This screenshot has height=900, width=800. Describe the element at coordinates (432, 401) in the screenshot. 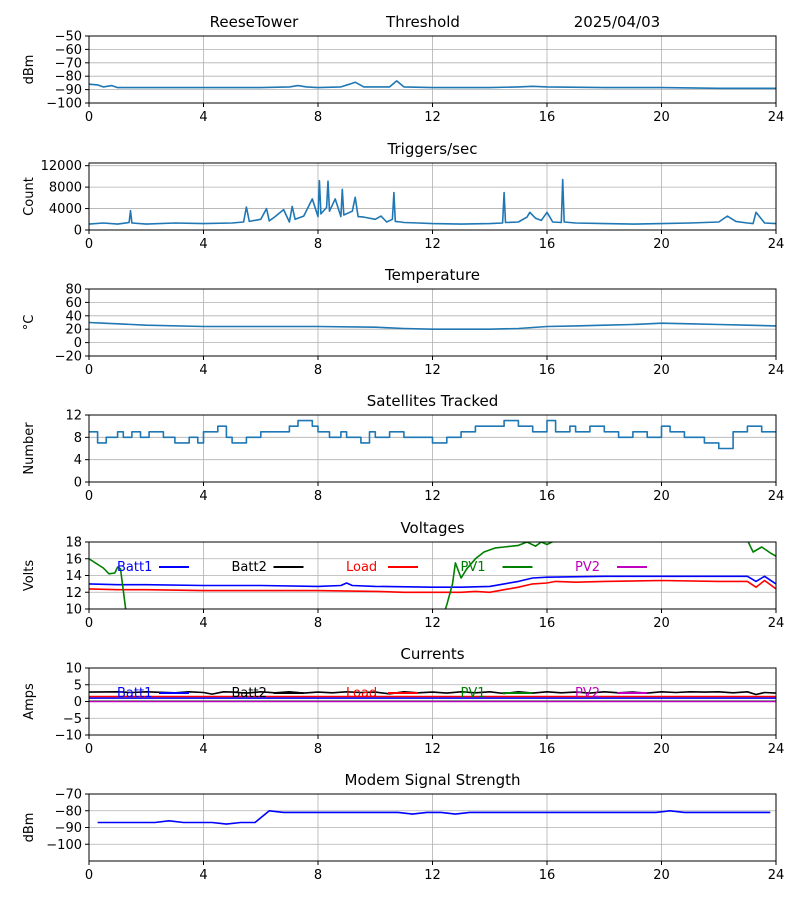

I see `panel-title: Satellites Tracked` at that location.